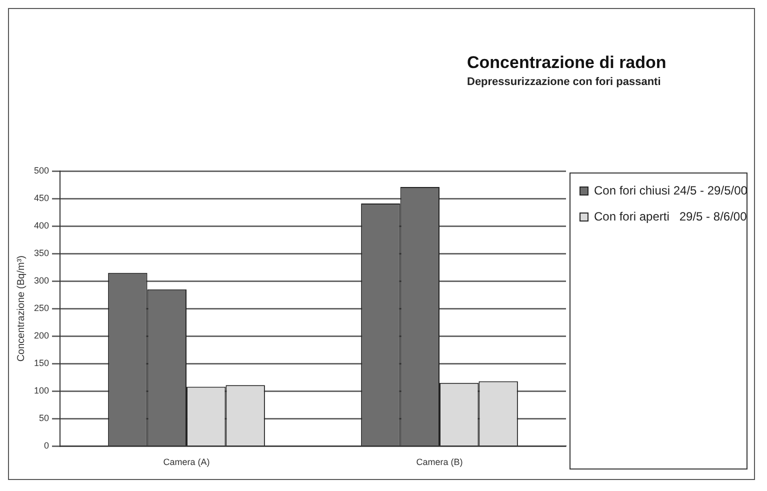 The image size is (767, 491). What do you see at coordinates (564, 82) in the screenshot?
I see `chart-subtitle: Depressurizzazione con fori passanti` at bounding box center [564, 82].